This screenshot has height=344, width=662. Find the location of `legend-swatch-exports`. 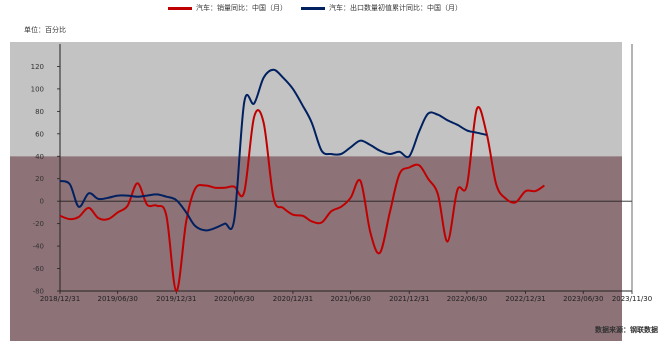

legend-swatch-exports is located at coordinates (313, 8).